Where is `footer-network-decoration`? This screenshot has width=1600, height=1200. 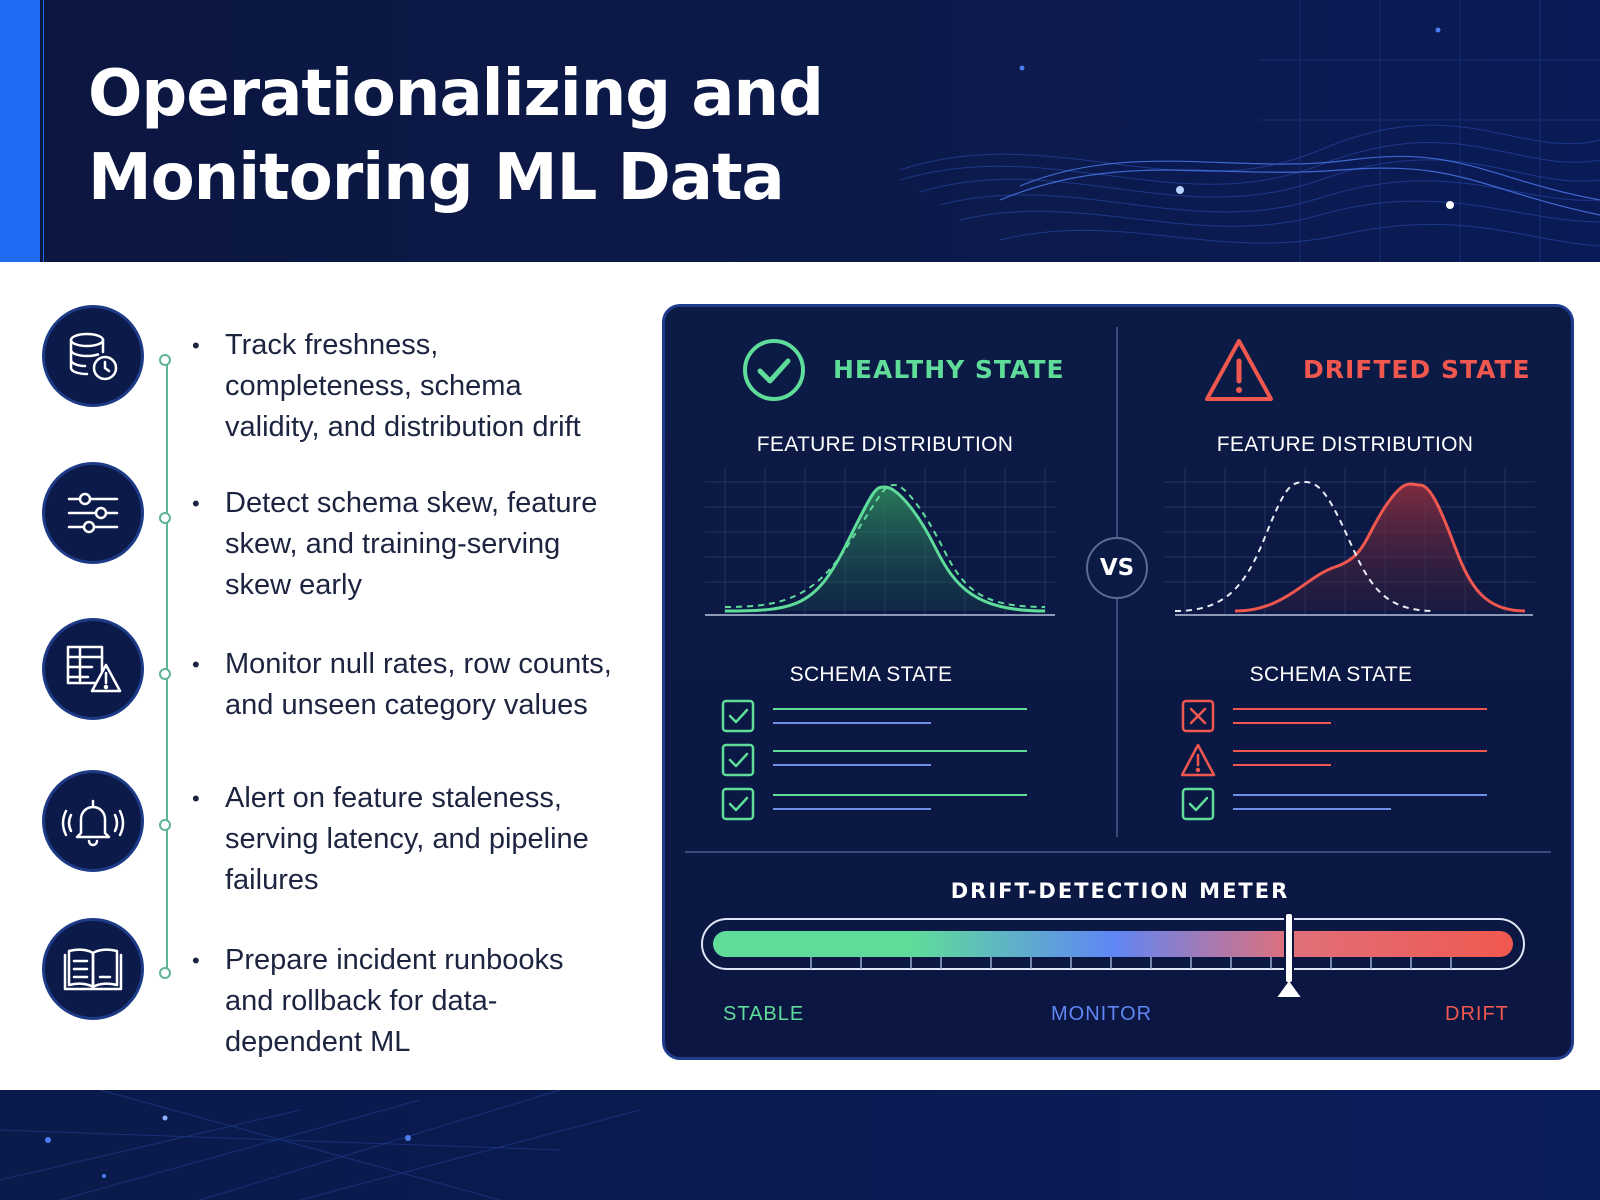
footer-network-decoration is located at coordinates (320, 1145).